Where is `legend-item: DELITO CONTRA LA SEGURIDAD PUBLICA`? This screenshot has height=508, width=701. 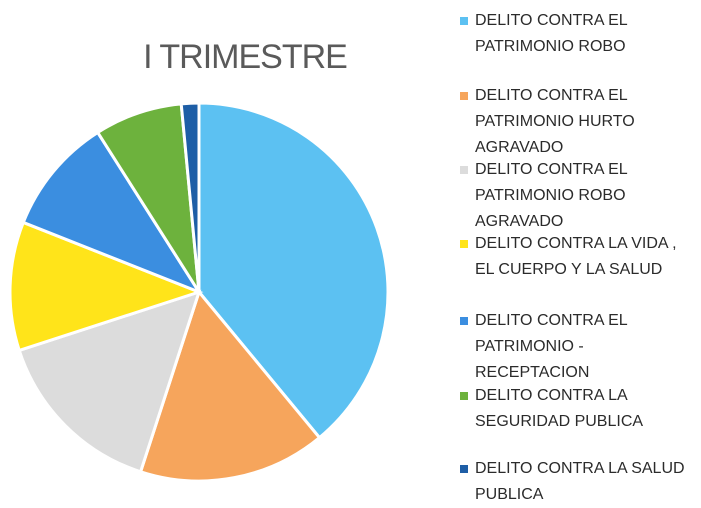 legend-item: DELITO CONTRA LA SEGURIDAD PUBLICA is located at coordinates (578, 409).